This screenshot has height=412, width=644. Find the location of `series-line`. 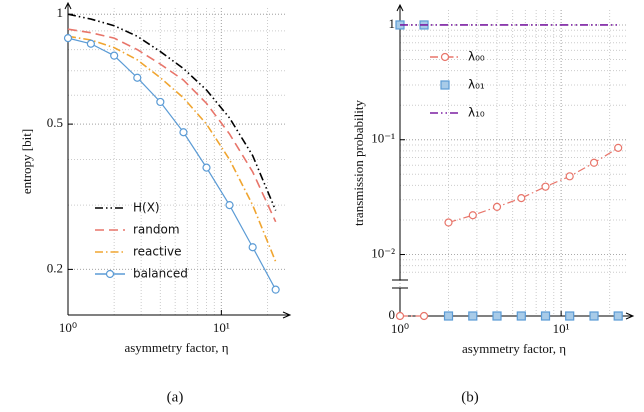

series-line is located at coordinates (509, 232).